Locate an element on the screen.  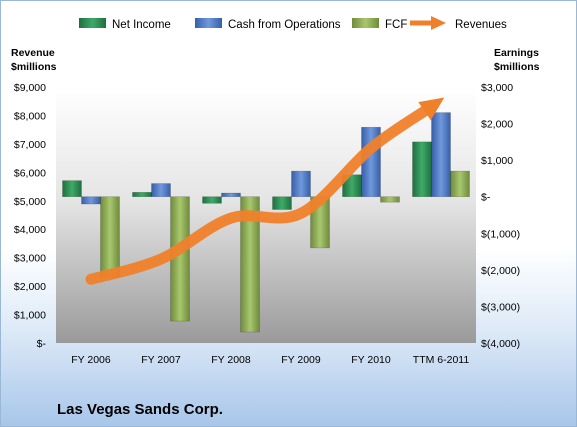
right-tick-label: $2,000 is located at coordinates (497, 125).